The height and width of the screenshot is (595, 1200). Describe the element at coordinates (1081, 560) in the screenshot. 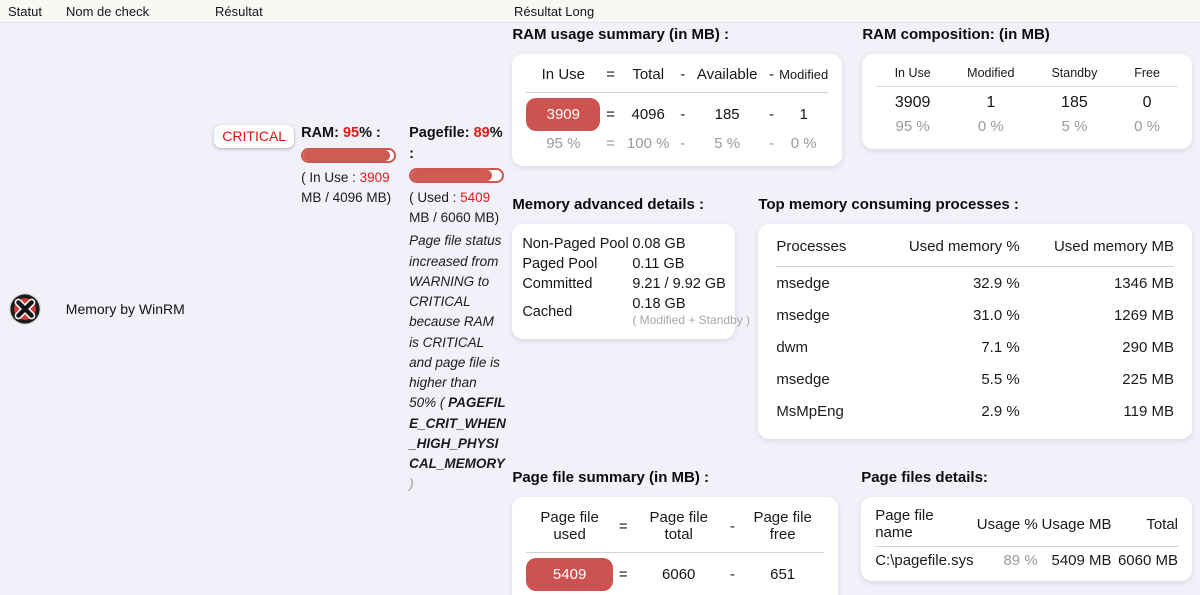

I see `pagefile-usage-mb: 5409 MB` at that location.